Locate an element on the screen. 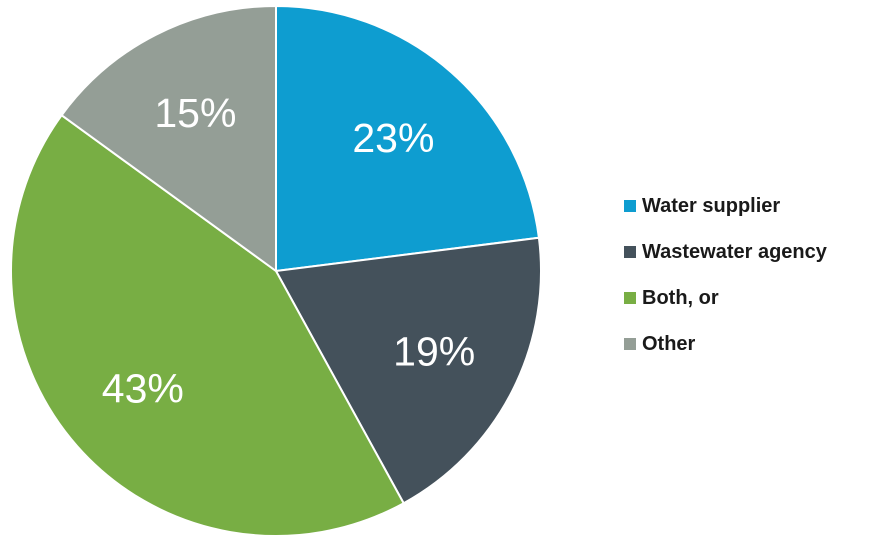  legend-label: Both, or is located at coordinates (680, 297).